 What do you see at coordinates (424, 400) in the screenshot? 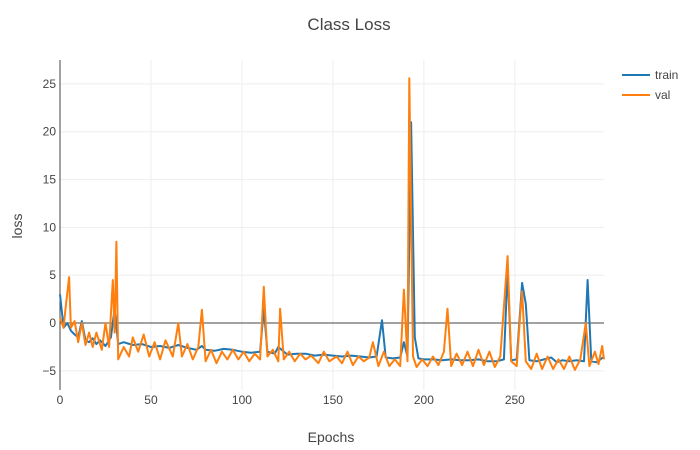
I see `x-tick-label: 200` at bounding box center [424, 400].